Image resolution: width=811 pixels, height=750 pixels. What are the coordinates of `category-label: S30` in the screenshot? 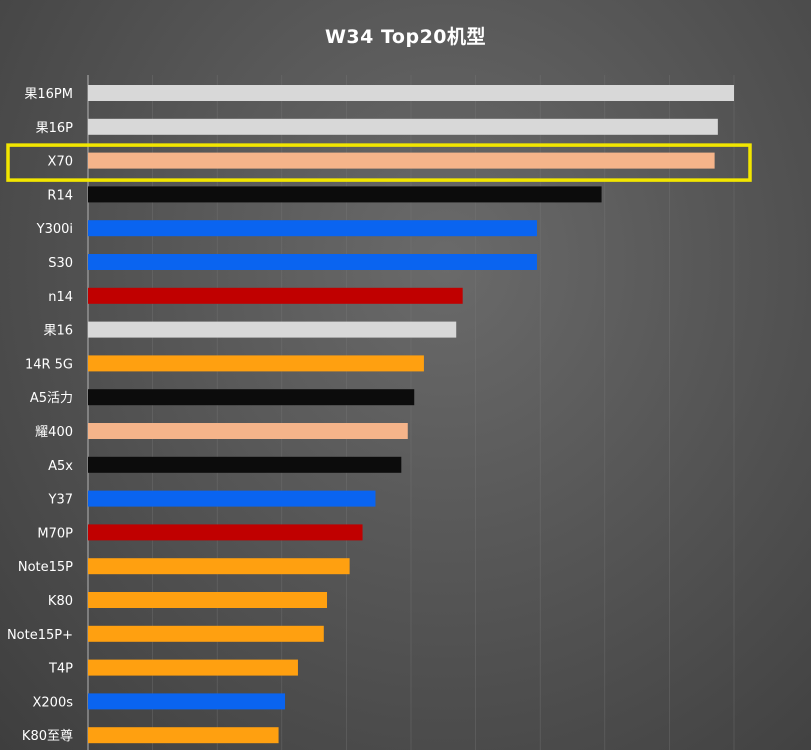 It's located at (60, 263).